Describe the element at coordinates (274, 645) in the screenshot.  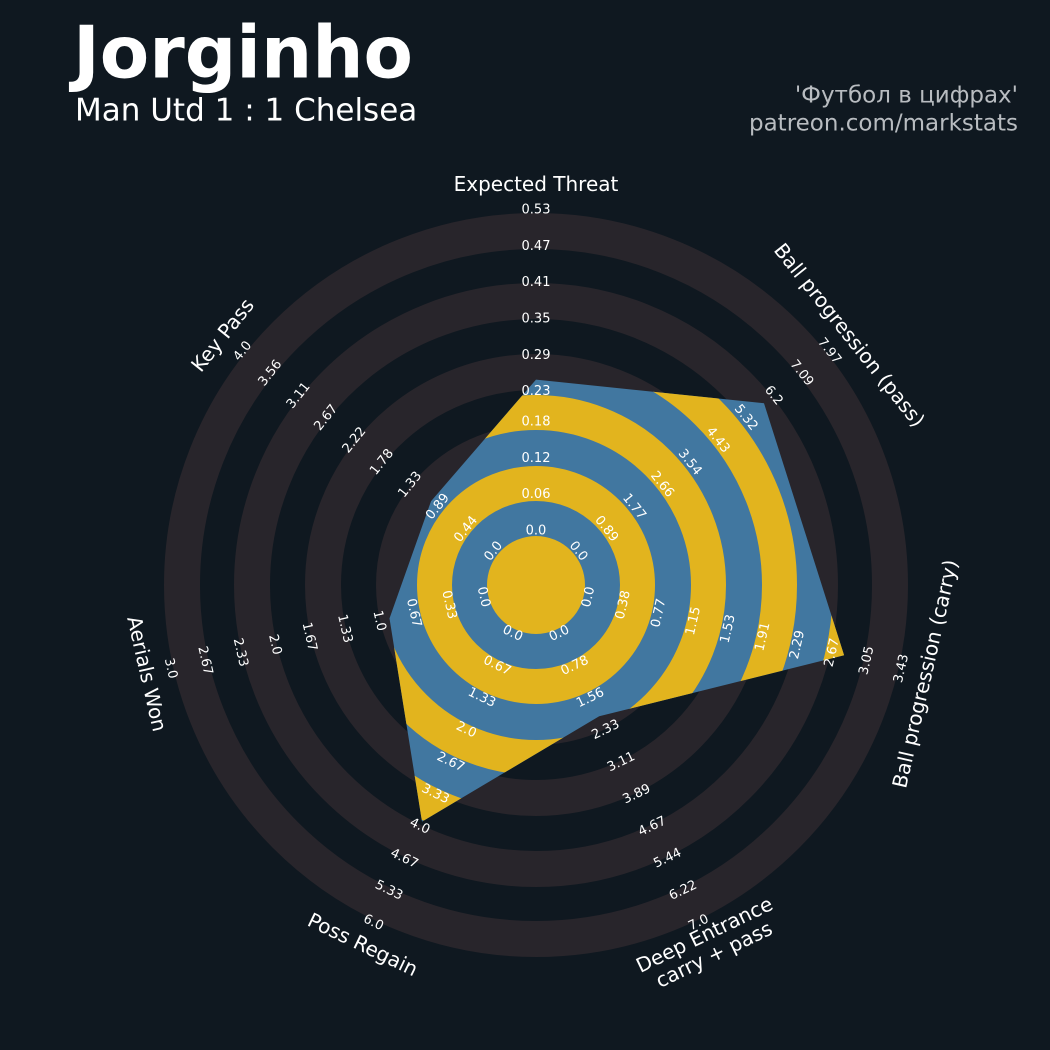
I see `tick-label: 2.0` at that location.